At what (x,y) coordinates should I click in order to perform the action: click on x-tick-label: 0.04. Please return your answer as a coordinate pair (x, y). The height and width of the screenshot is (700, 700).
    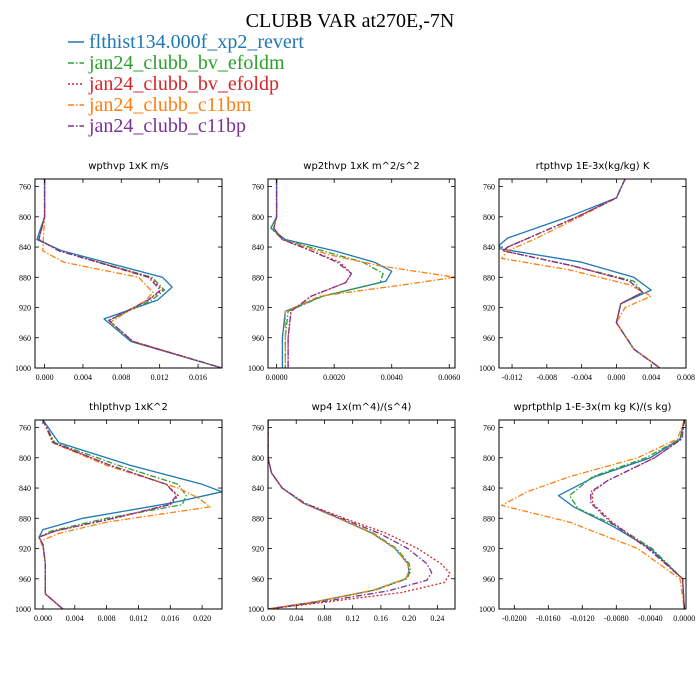
    Looking at the image, I should click on (296, 618).